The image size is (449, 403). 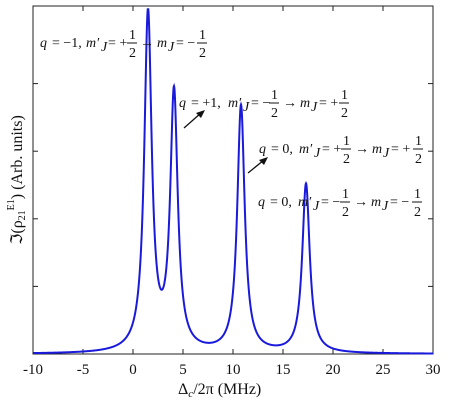 I want to click on x-tick-label: 10, so click(x=233, y=370).